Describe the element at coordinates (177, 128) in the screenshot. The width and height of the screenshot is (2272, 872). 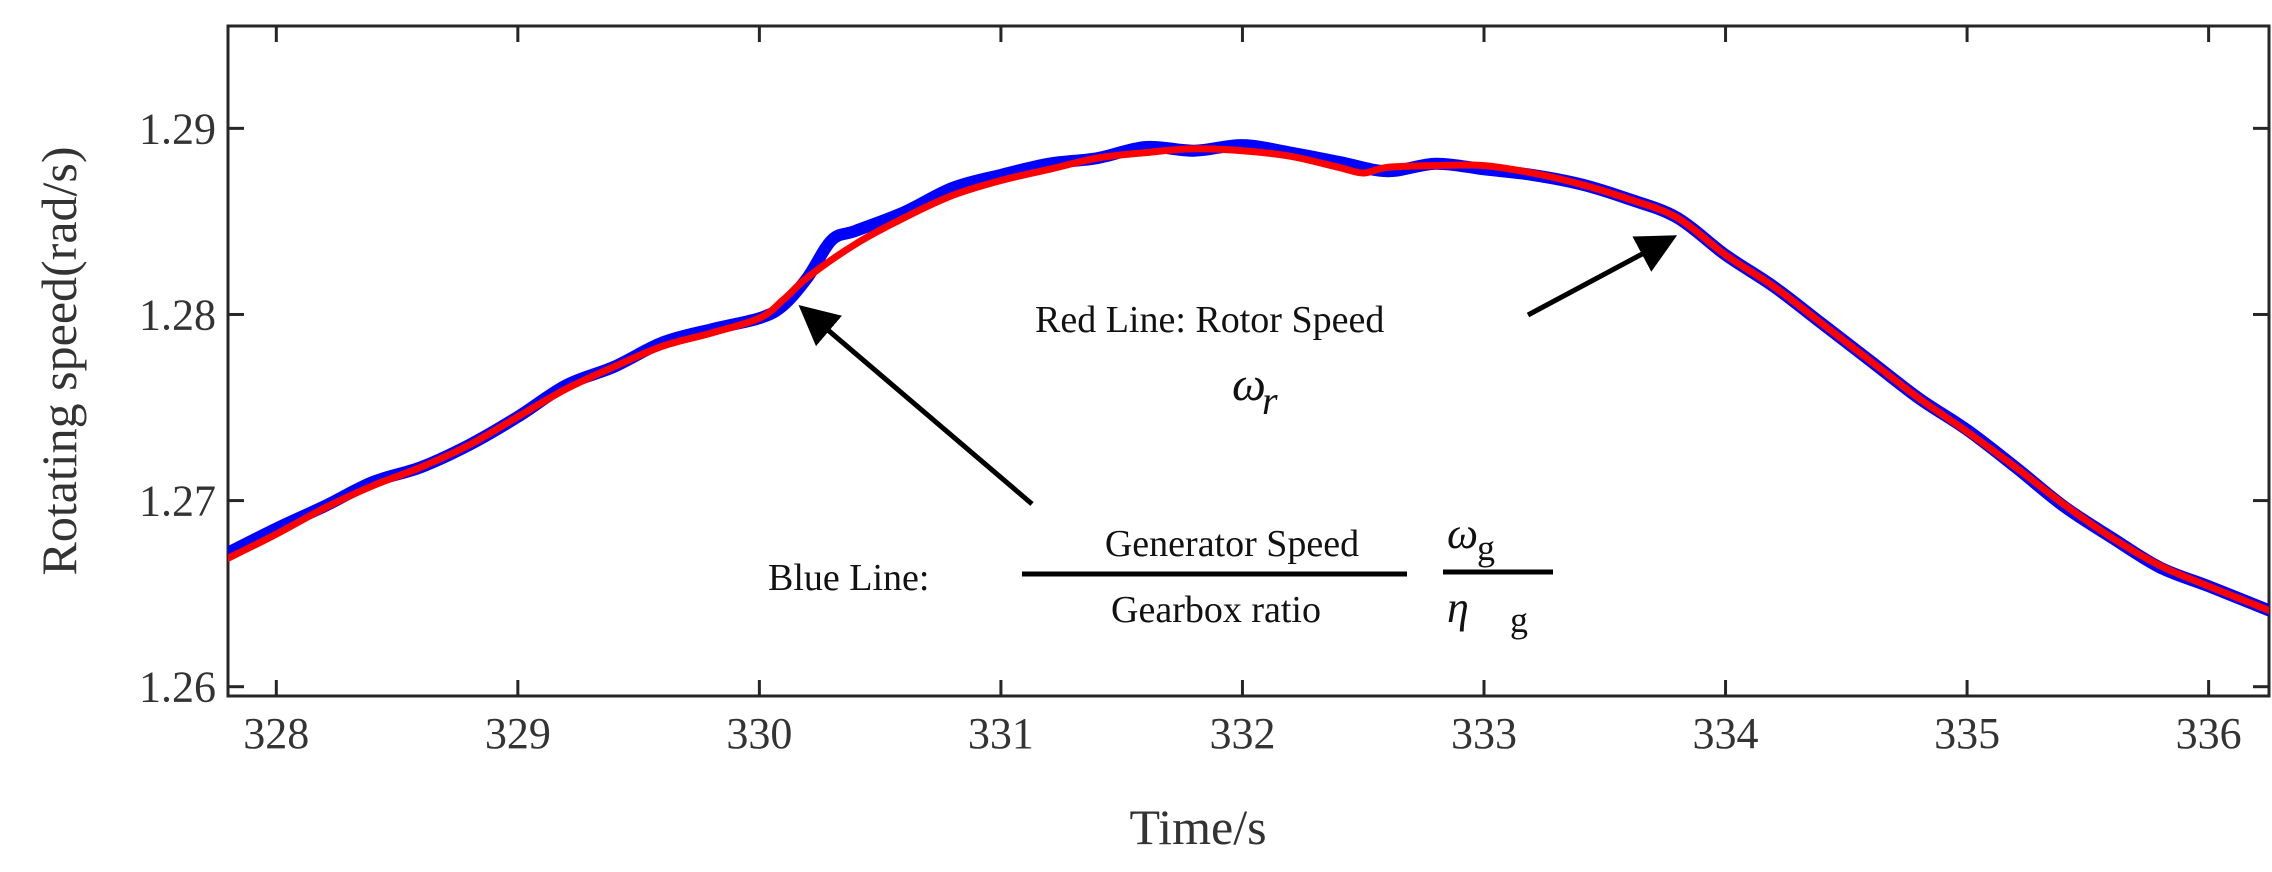
I see `y-tick-label: 1.29` at that location.